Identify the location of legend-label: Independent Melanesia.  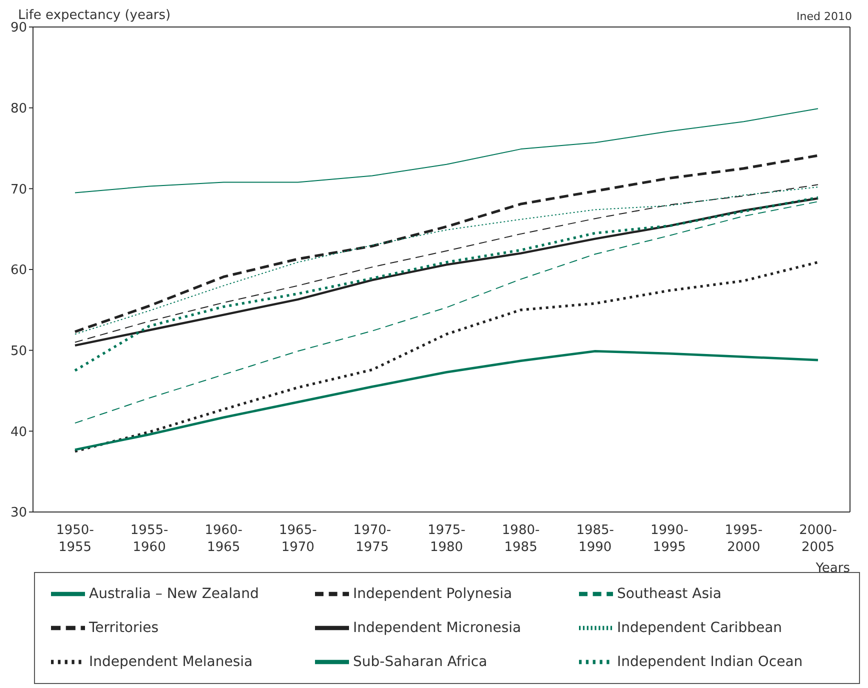
(171, 662).